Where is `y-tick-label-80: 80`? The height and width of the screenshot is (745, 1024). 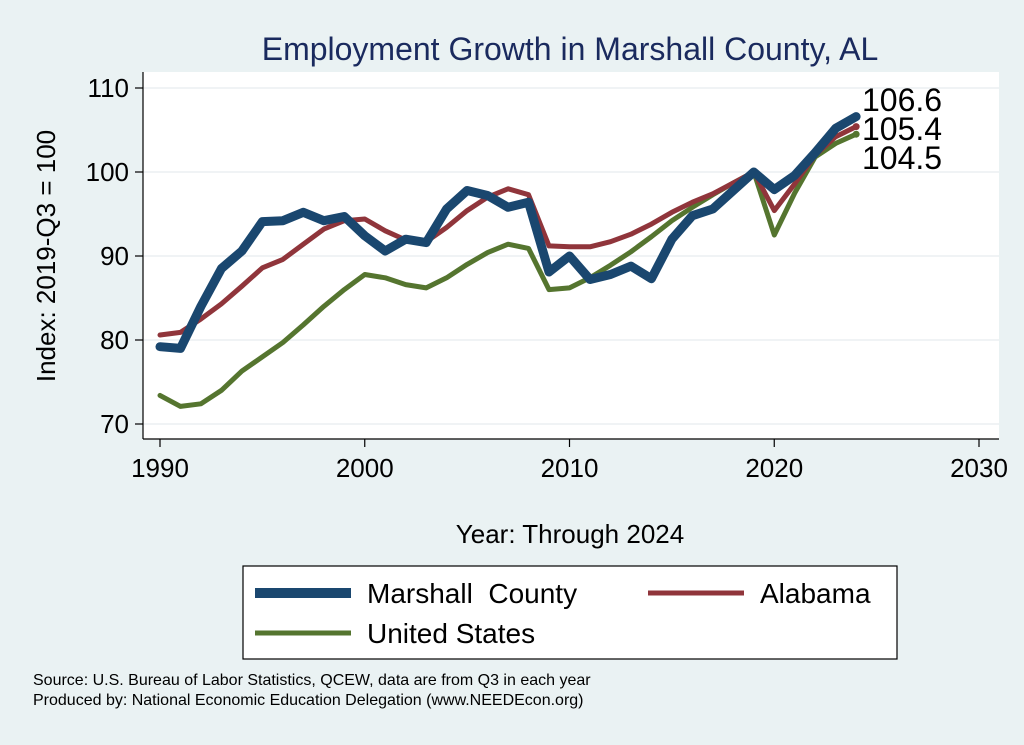 y-tick-label-80: 80 is located at coordinates (114, 340).